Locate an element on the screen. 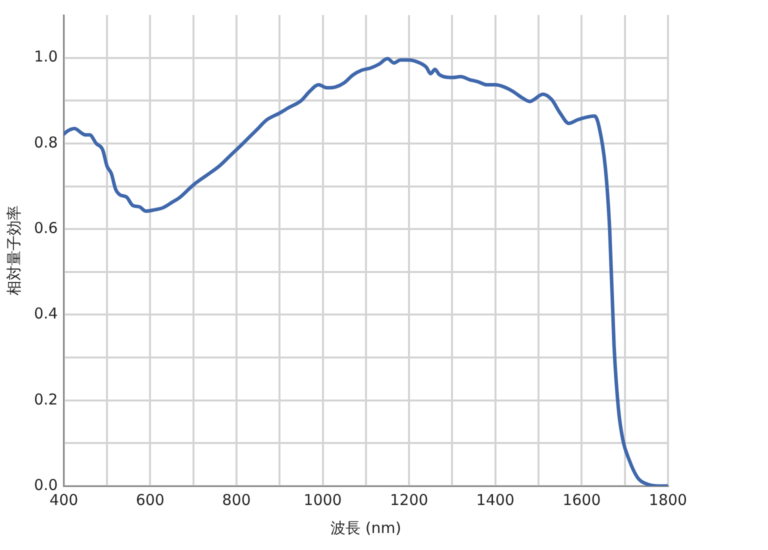  x-tick-label: 1600 is located at coordinates (581, 499).